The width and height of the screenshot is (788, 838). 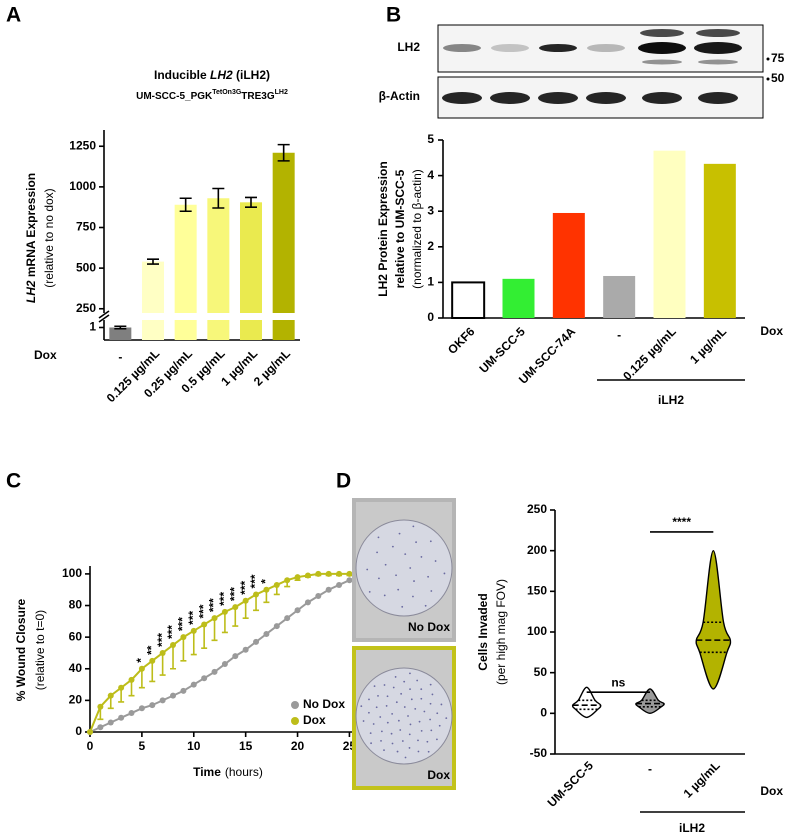 What do you see at coordinates (76, 668) in the screenshot?
I see `y-tick-label: 40` at bounding box center [76, 668].